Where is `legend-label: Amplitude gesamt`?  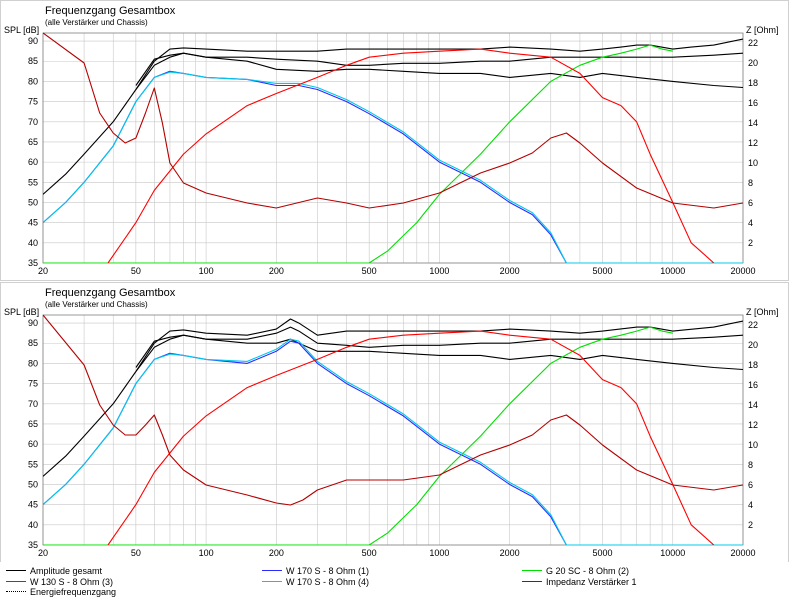 legend-label: Amplitude gesamt is located at coordinates (66, 570).